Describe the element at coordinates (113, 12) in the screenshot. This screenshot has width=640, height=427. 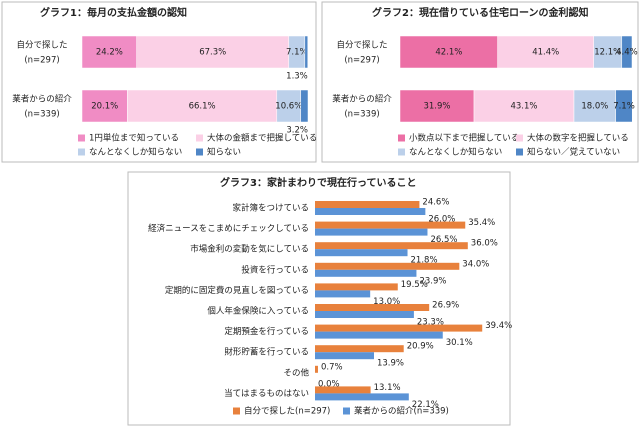
I see `chart-title: グラフ1：毎月の支払金額の認知` at that location.